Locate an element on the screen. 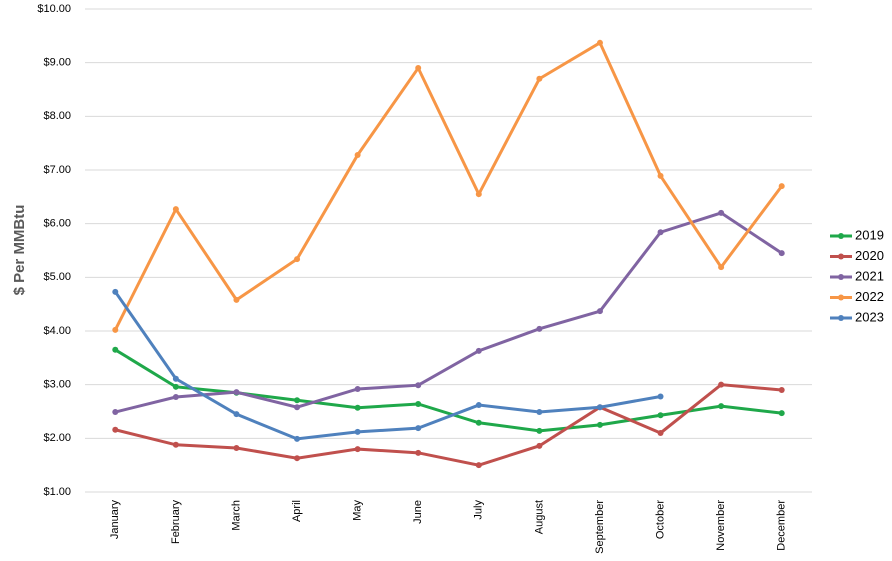  legend-label: 2019 is located at coordinates (869, 234).